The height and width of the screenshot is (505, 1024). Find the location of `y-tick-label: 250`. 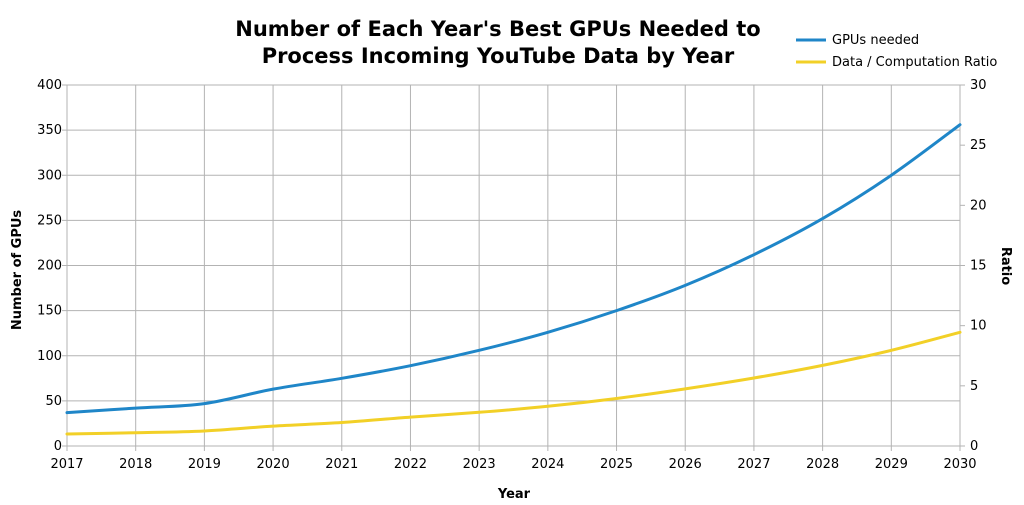

y-tick-label: 250 is located at coordinates (49, 220).